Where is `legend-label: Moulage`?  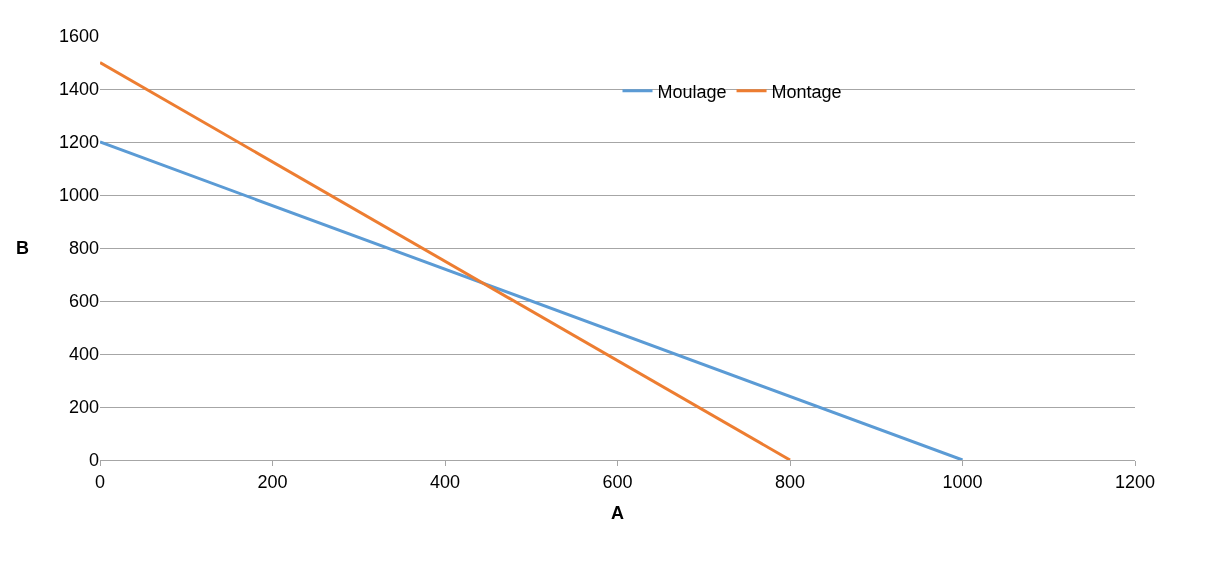
legend-label: Moulage is located at coordinates (692, 91).